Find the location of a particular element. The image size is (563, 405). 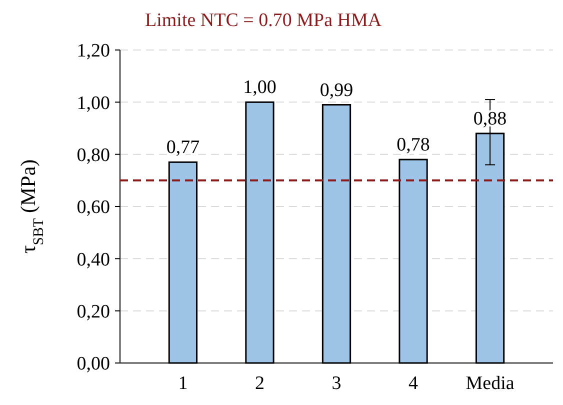

x-tick-label: 1 is located at coordinates (183, 383).